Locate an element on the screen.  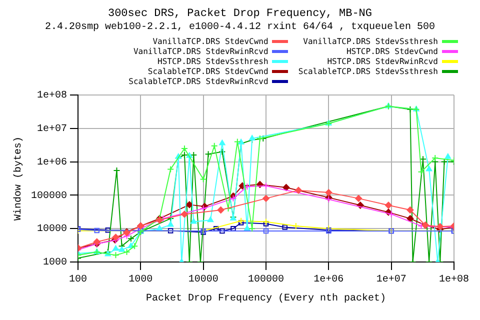
legend-label: ScalableTCP.DRS StdevSsthresh is located at coordinates (368, 71).